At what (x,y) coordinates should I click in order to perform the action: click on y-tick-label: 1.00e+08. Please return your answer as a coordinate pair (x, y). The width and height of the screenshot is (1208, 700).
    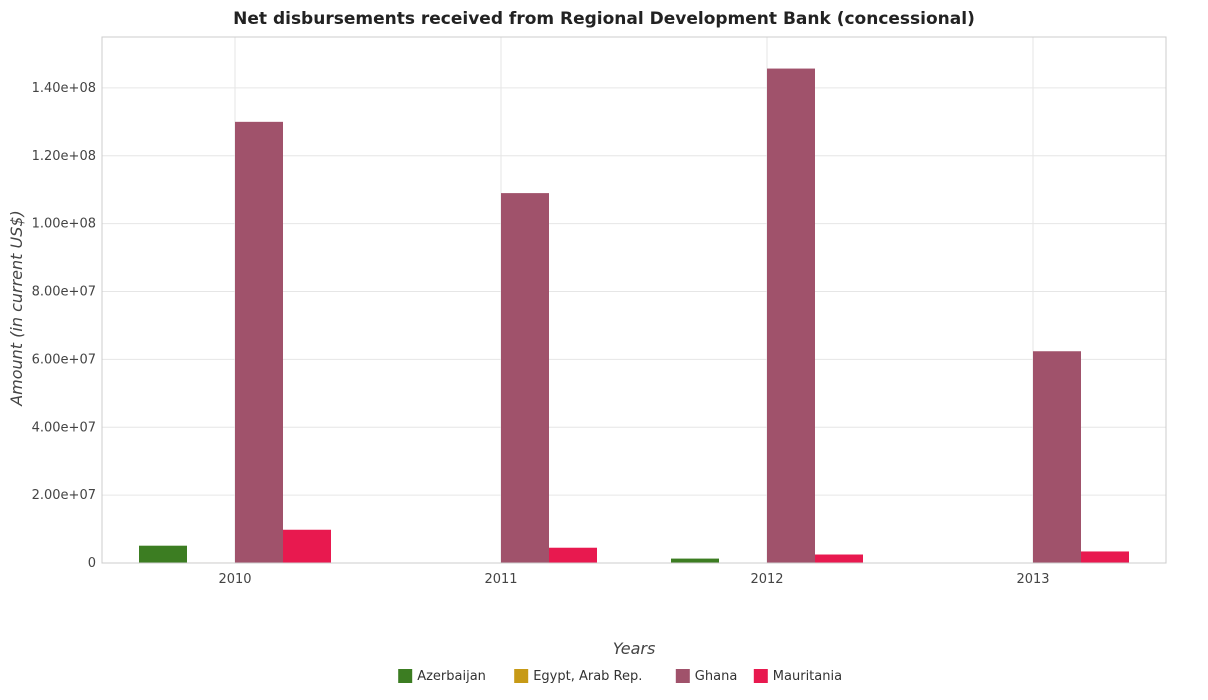
    Looking at the image, I should click on (64, 224).